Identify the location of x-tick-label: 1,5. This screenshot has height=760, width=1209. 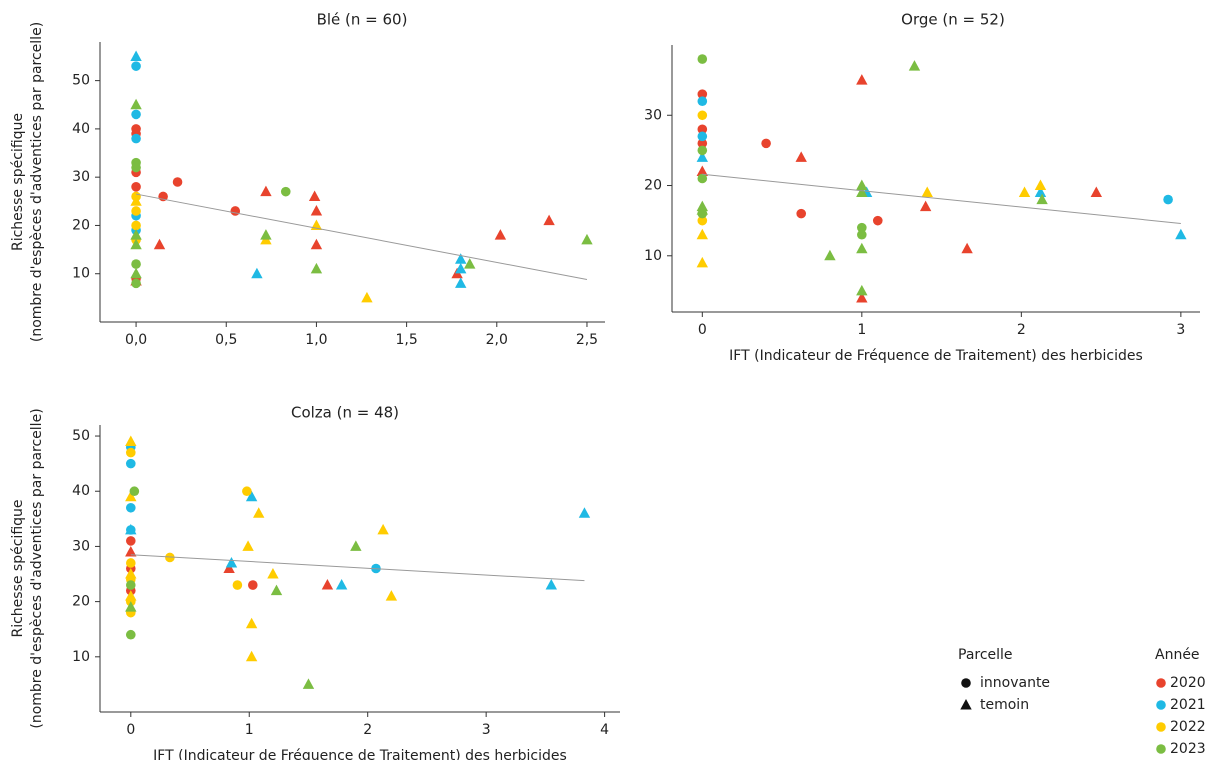
(406, 340).